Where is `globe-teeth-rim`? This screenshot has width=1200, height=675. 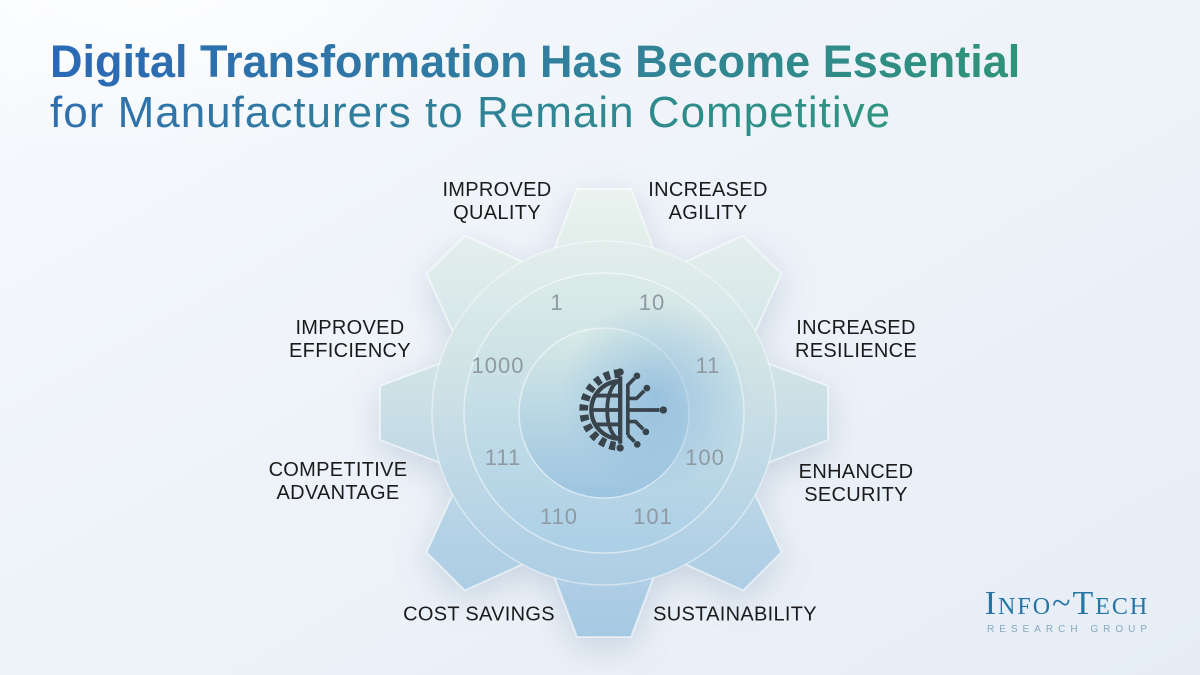
globe-teeth-rim is located at coordinates (600, 410).